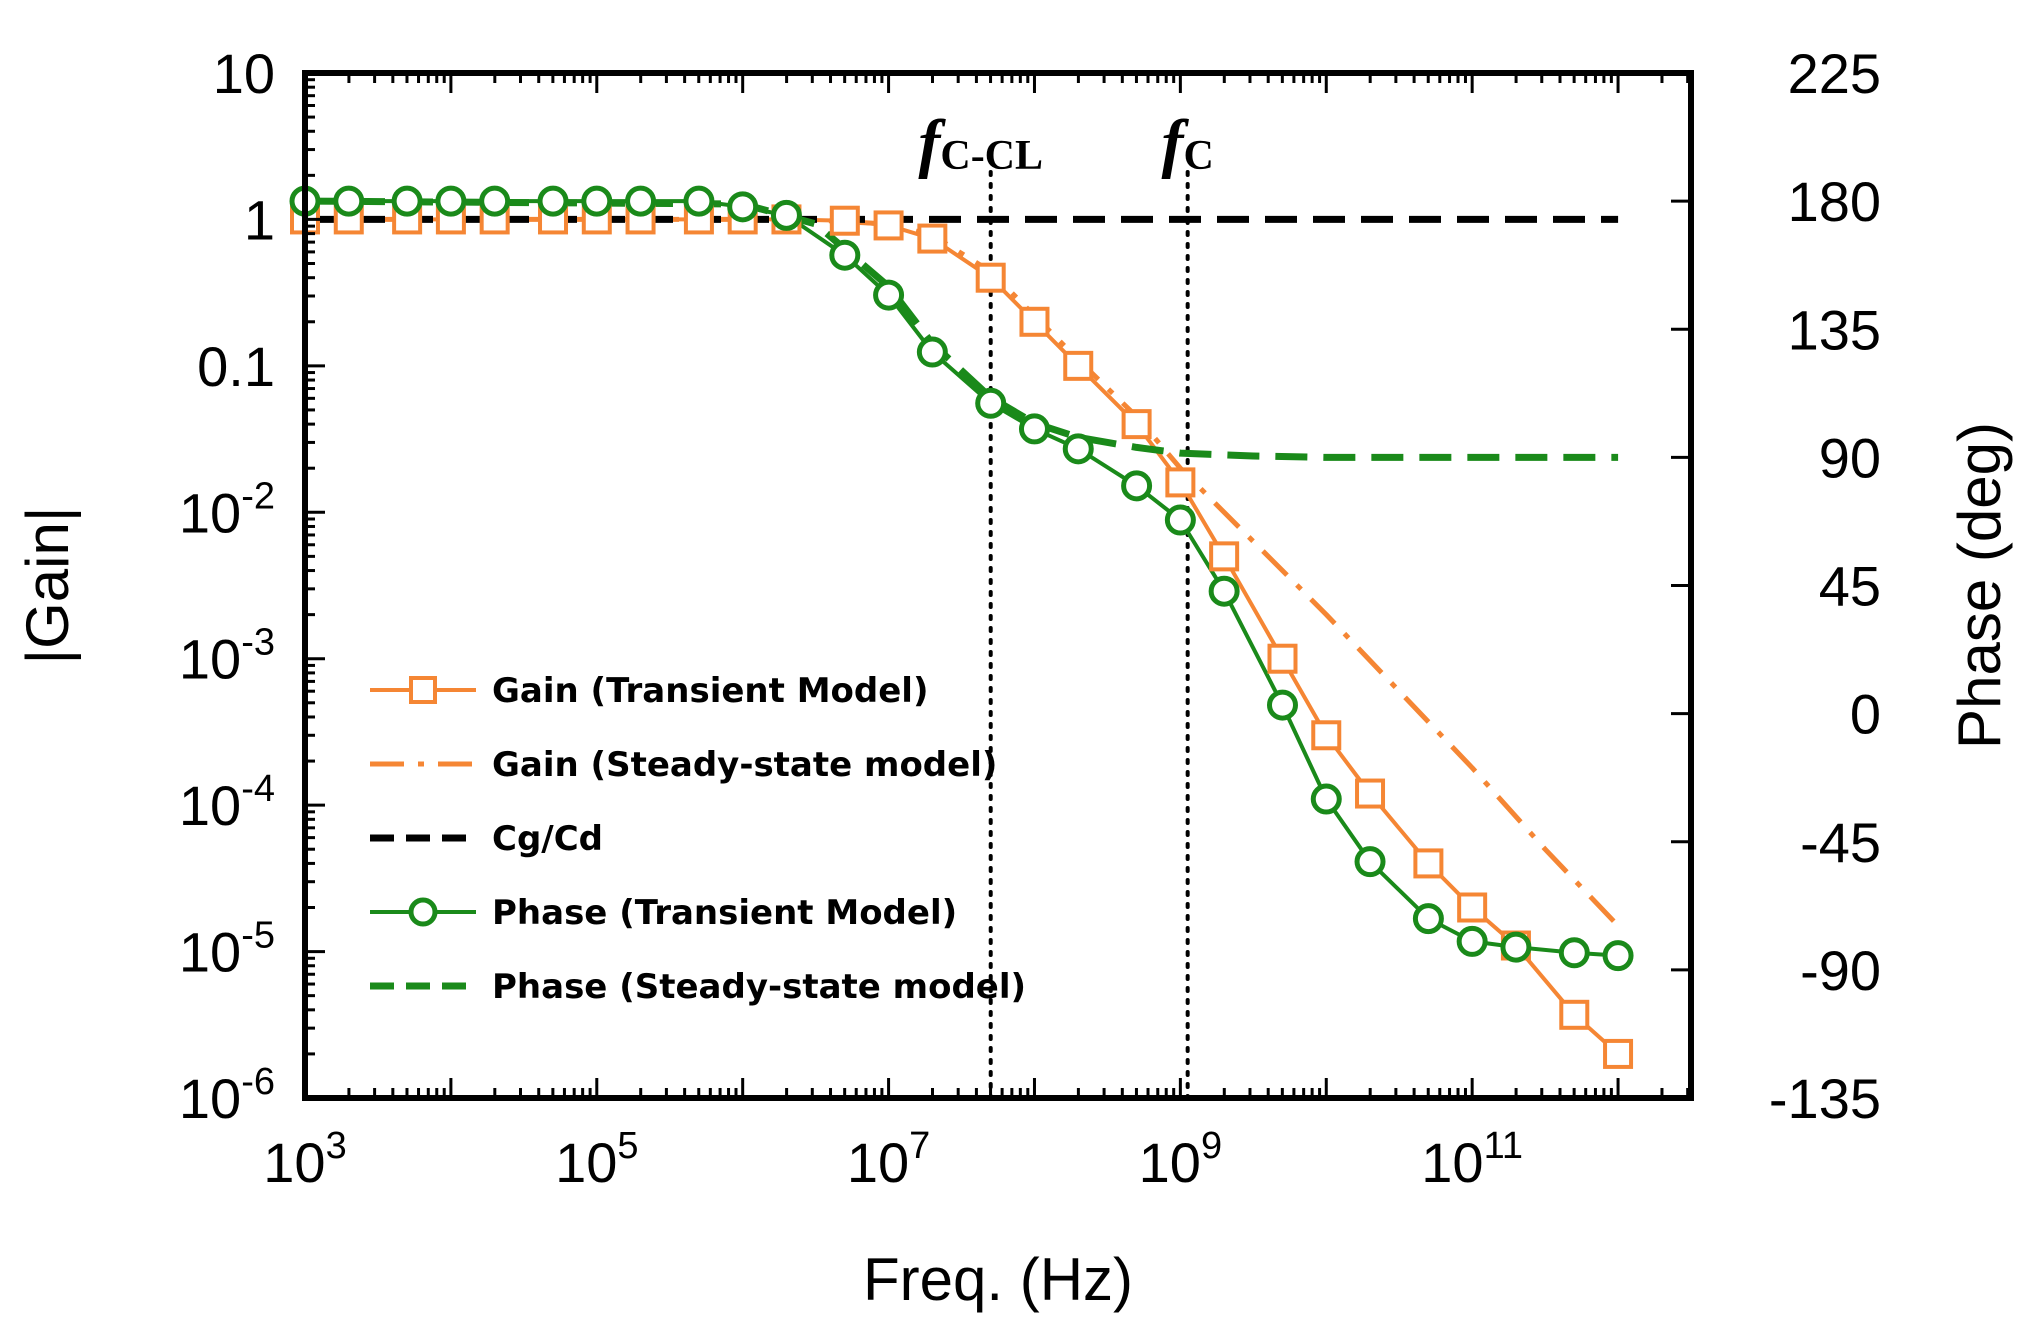 This screenshot has width=2026, height=1331. Describe the element at coordinates (980, 143) in the screenshot. I see `cutoff-label: fC-CL` at that location.